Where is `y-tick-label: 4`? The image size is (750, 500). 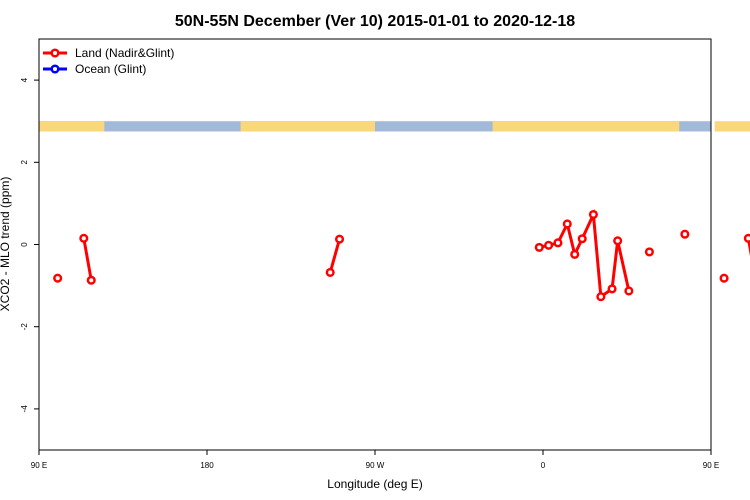 y-tick-label: 4 is located at coordinates (24, 79).